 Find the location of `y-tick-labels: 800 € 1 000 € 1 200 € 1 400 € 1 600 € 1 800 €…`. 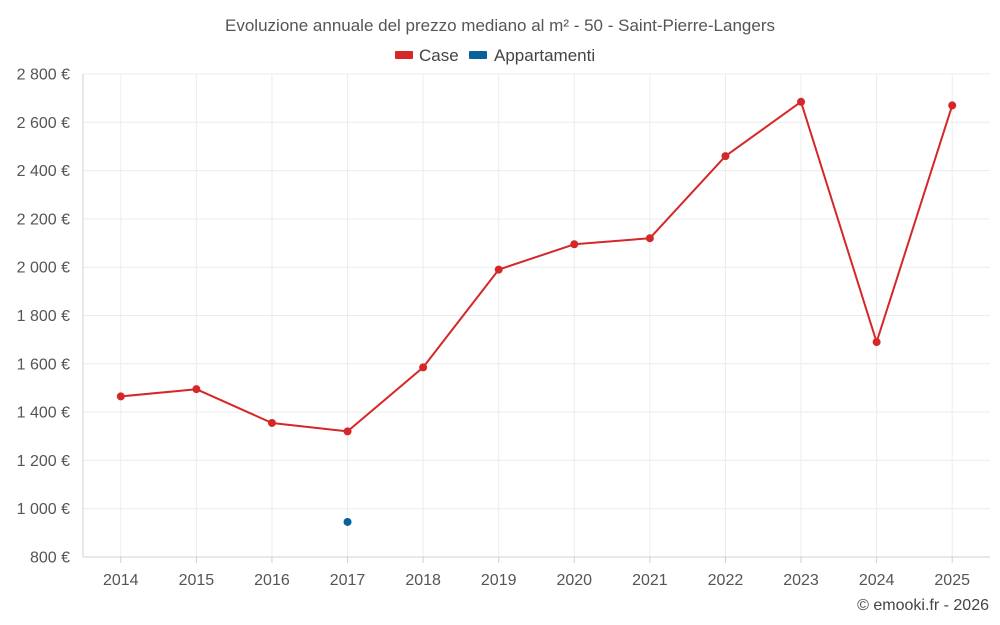

y-tick-labels: 800 € 1 000 € 1 200 € 1 400 € 1 600 € 1 800 €… is located at coordinates (43, 317).